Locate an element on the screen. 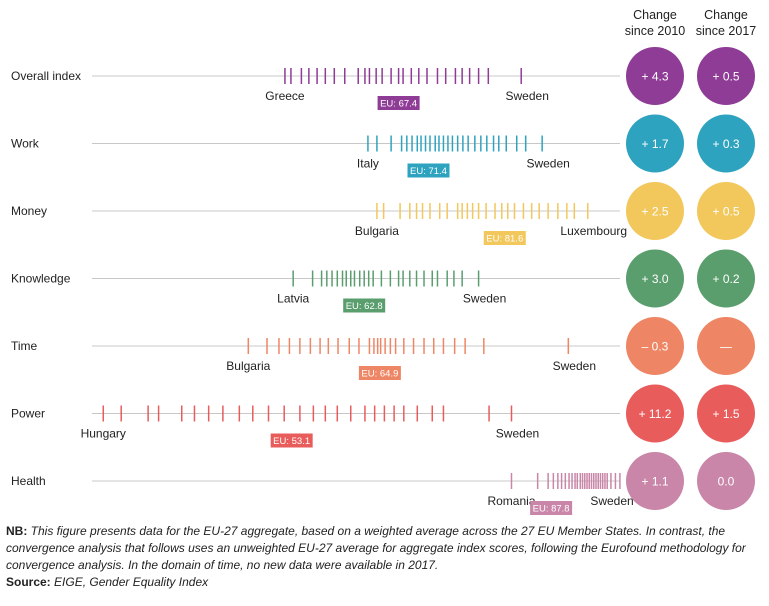 The width and height of the screenshot is (769, 606). min-country-work: Italy is located at coordinates (368, 164).